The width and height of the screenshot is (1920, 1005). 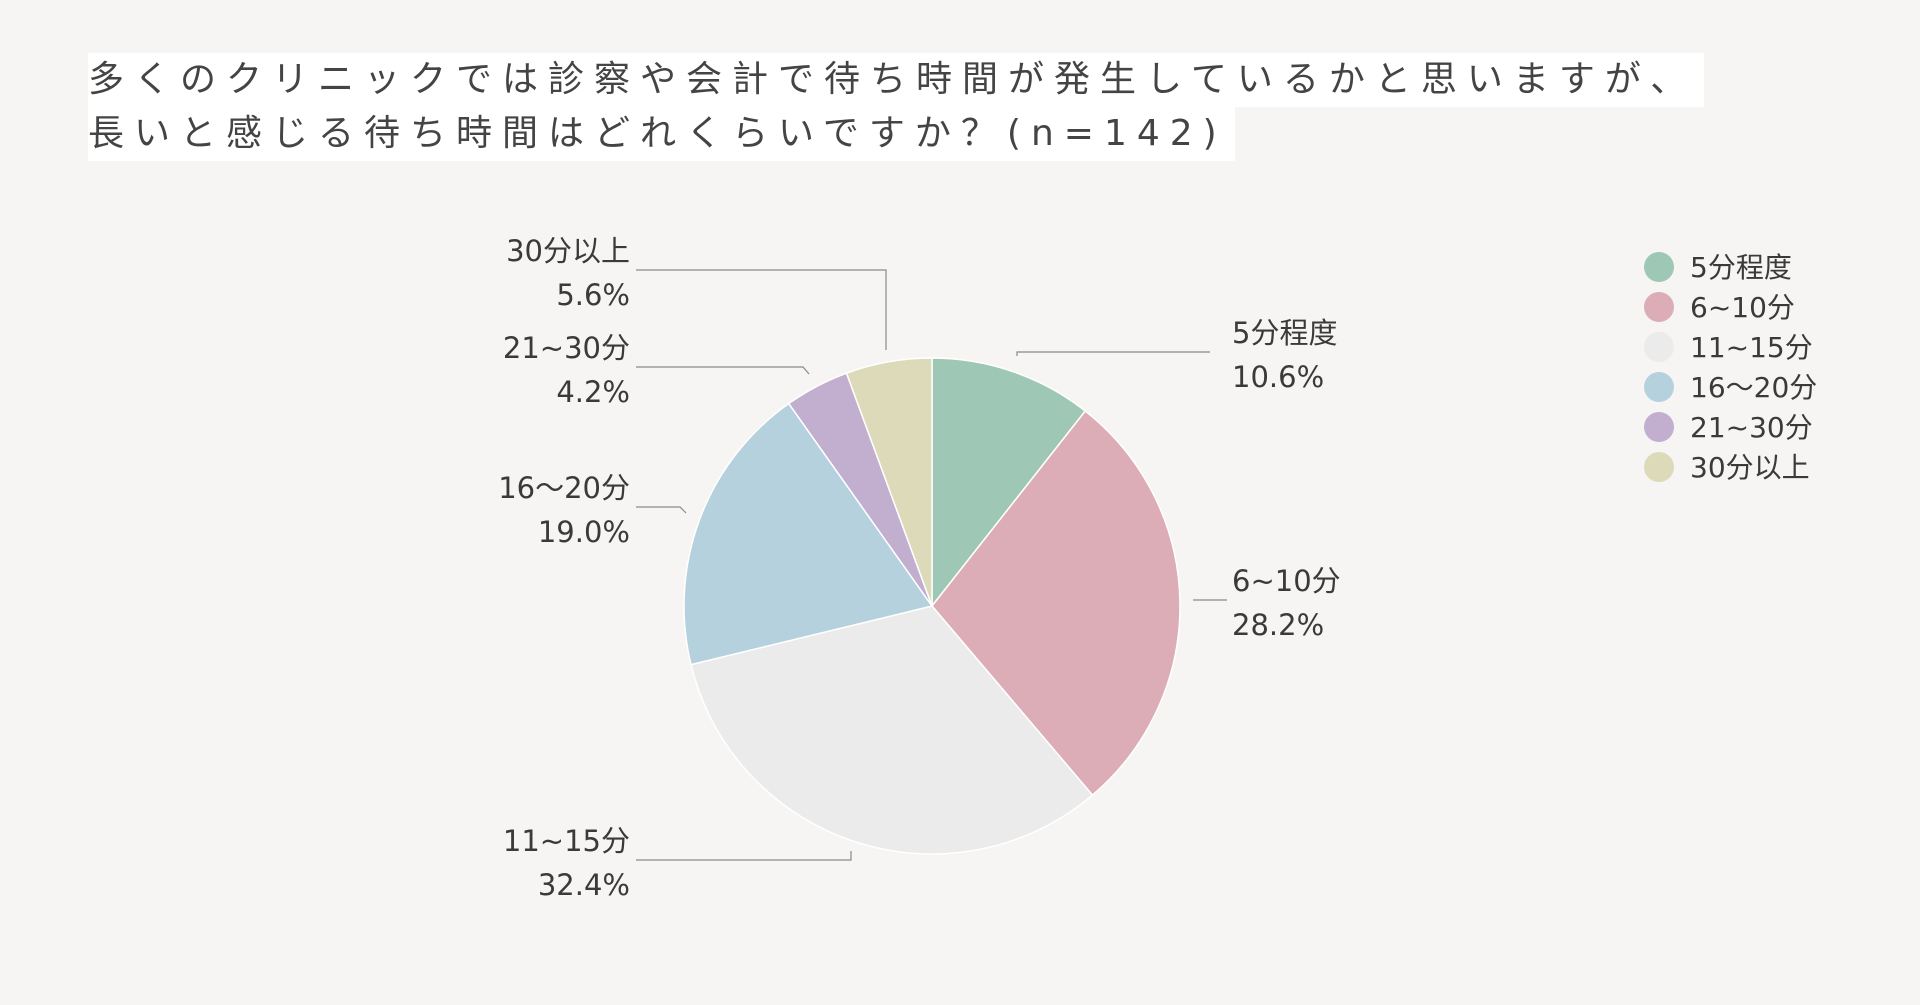 I want to click on slice-value-label: 32.4%, so click(x=584, y=885).